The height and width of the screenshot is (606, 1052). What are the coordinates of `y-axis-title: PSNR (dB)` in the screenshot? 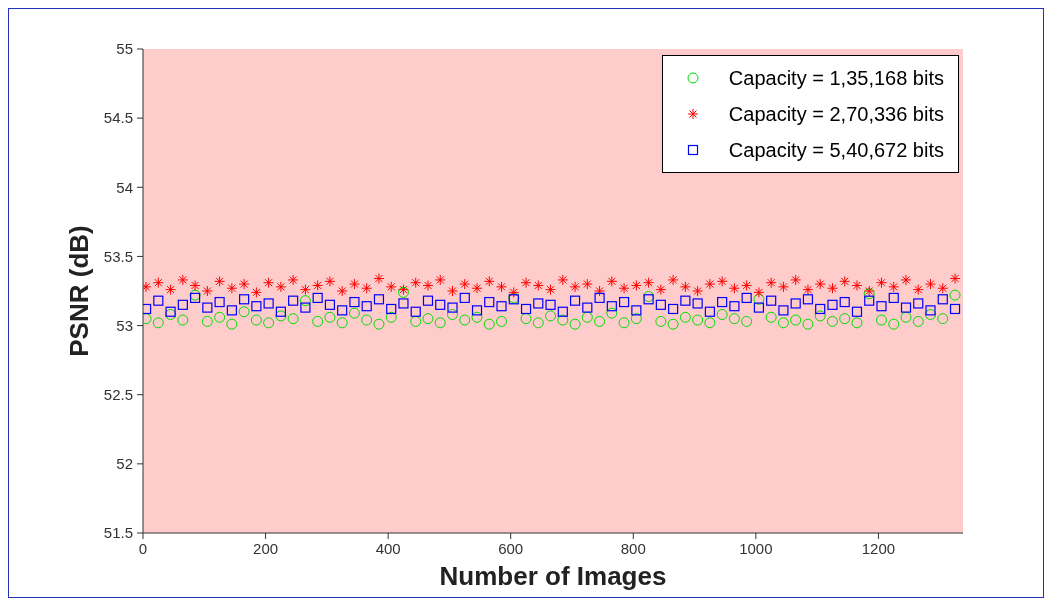 It's located at (79, 291).